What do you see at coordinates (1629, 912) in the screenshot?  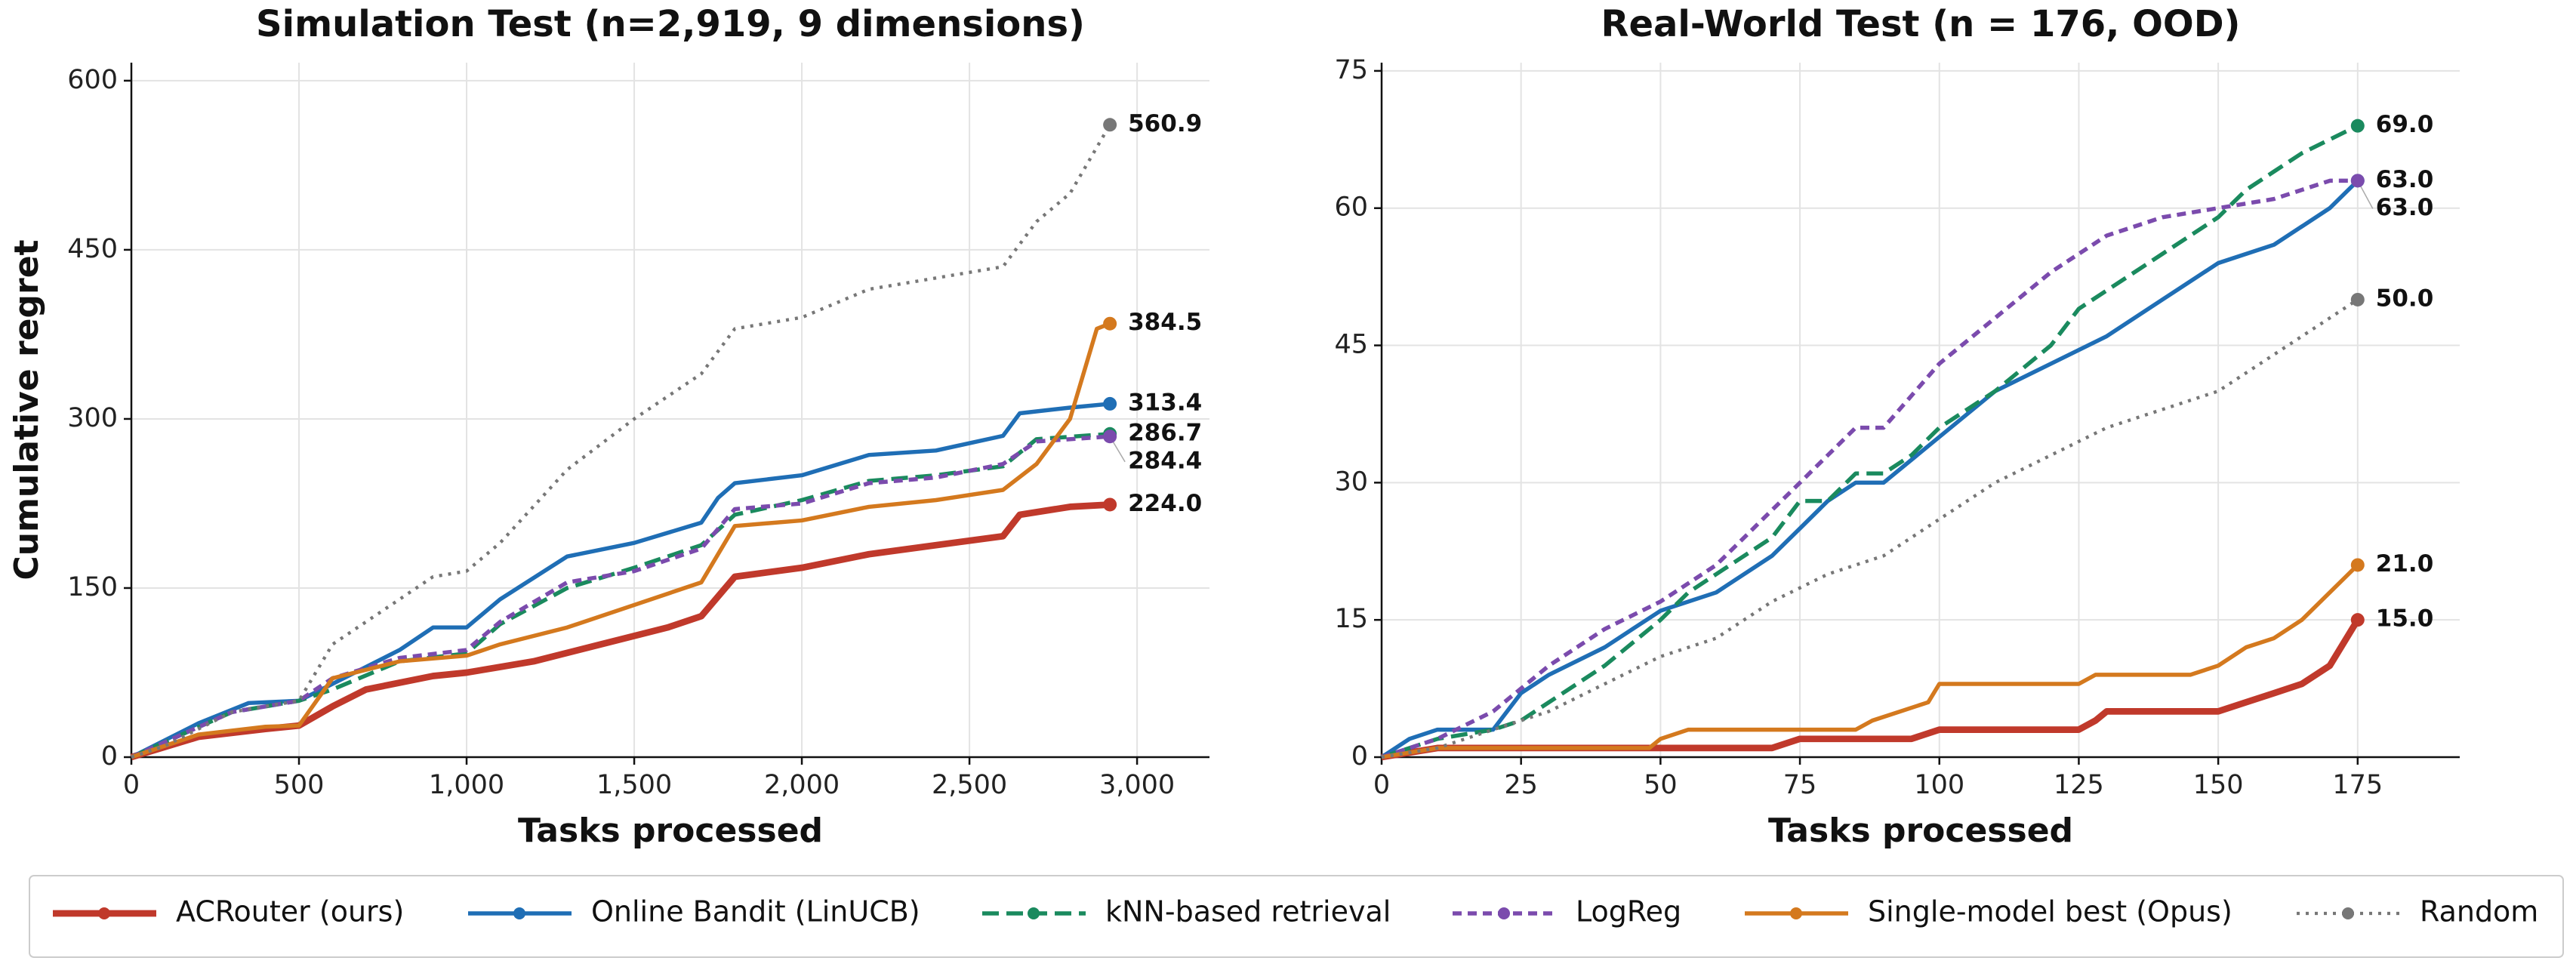 I see `legend-label: LogReg` at bounding box center [1629, 912].